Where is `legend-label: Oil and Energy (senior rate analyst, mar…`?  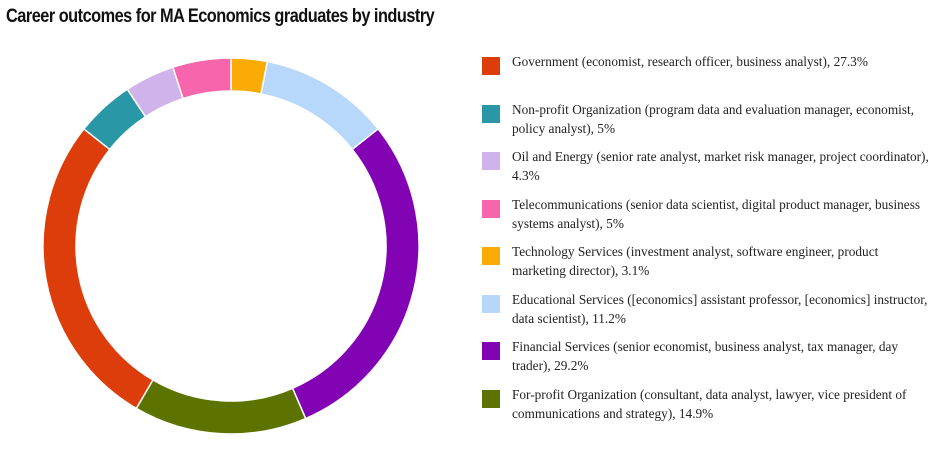
legend-label: Oil and Energy (senior rate analyst, mar… is located at coordinates (720, 166).